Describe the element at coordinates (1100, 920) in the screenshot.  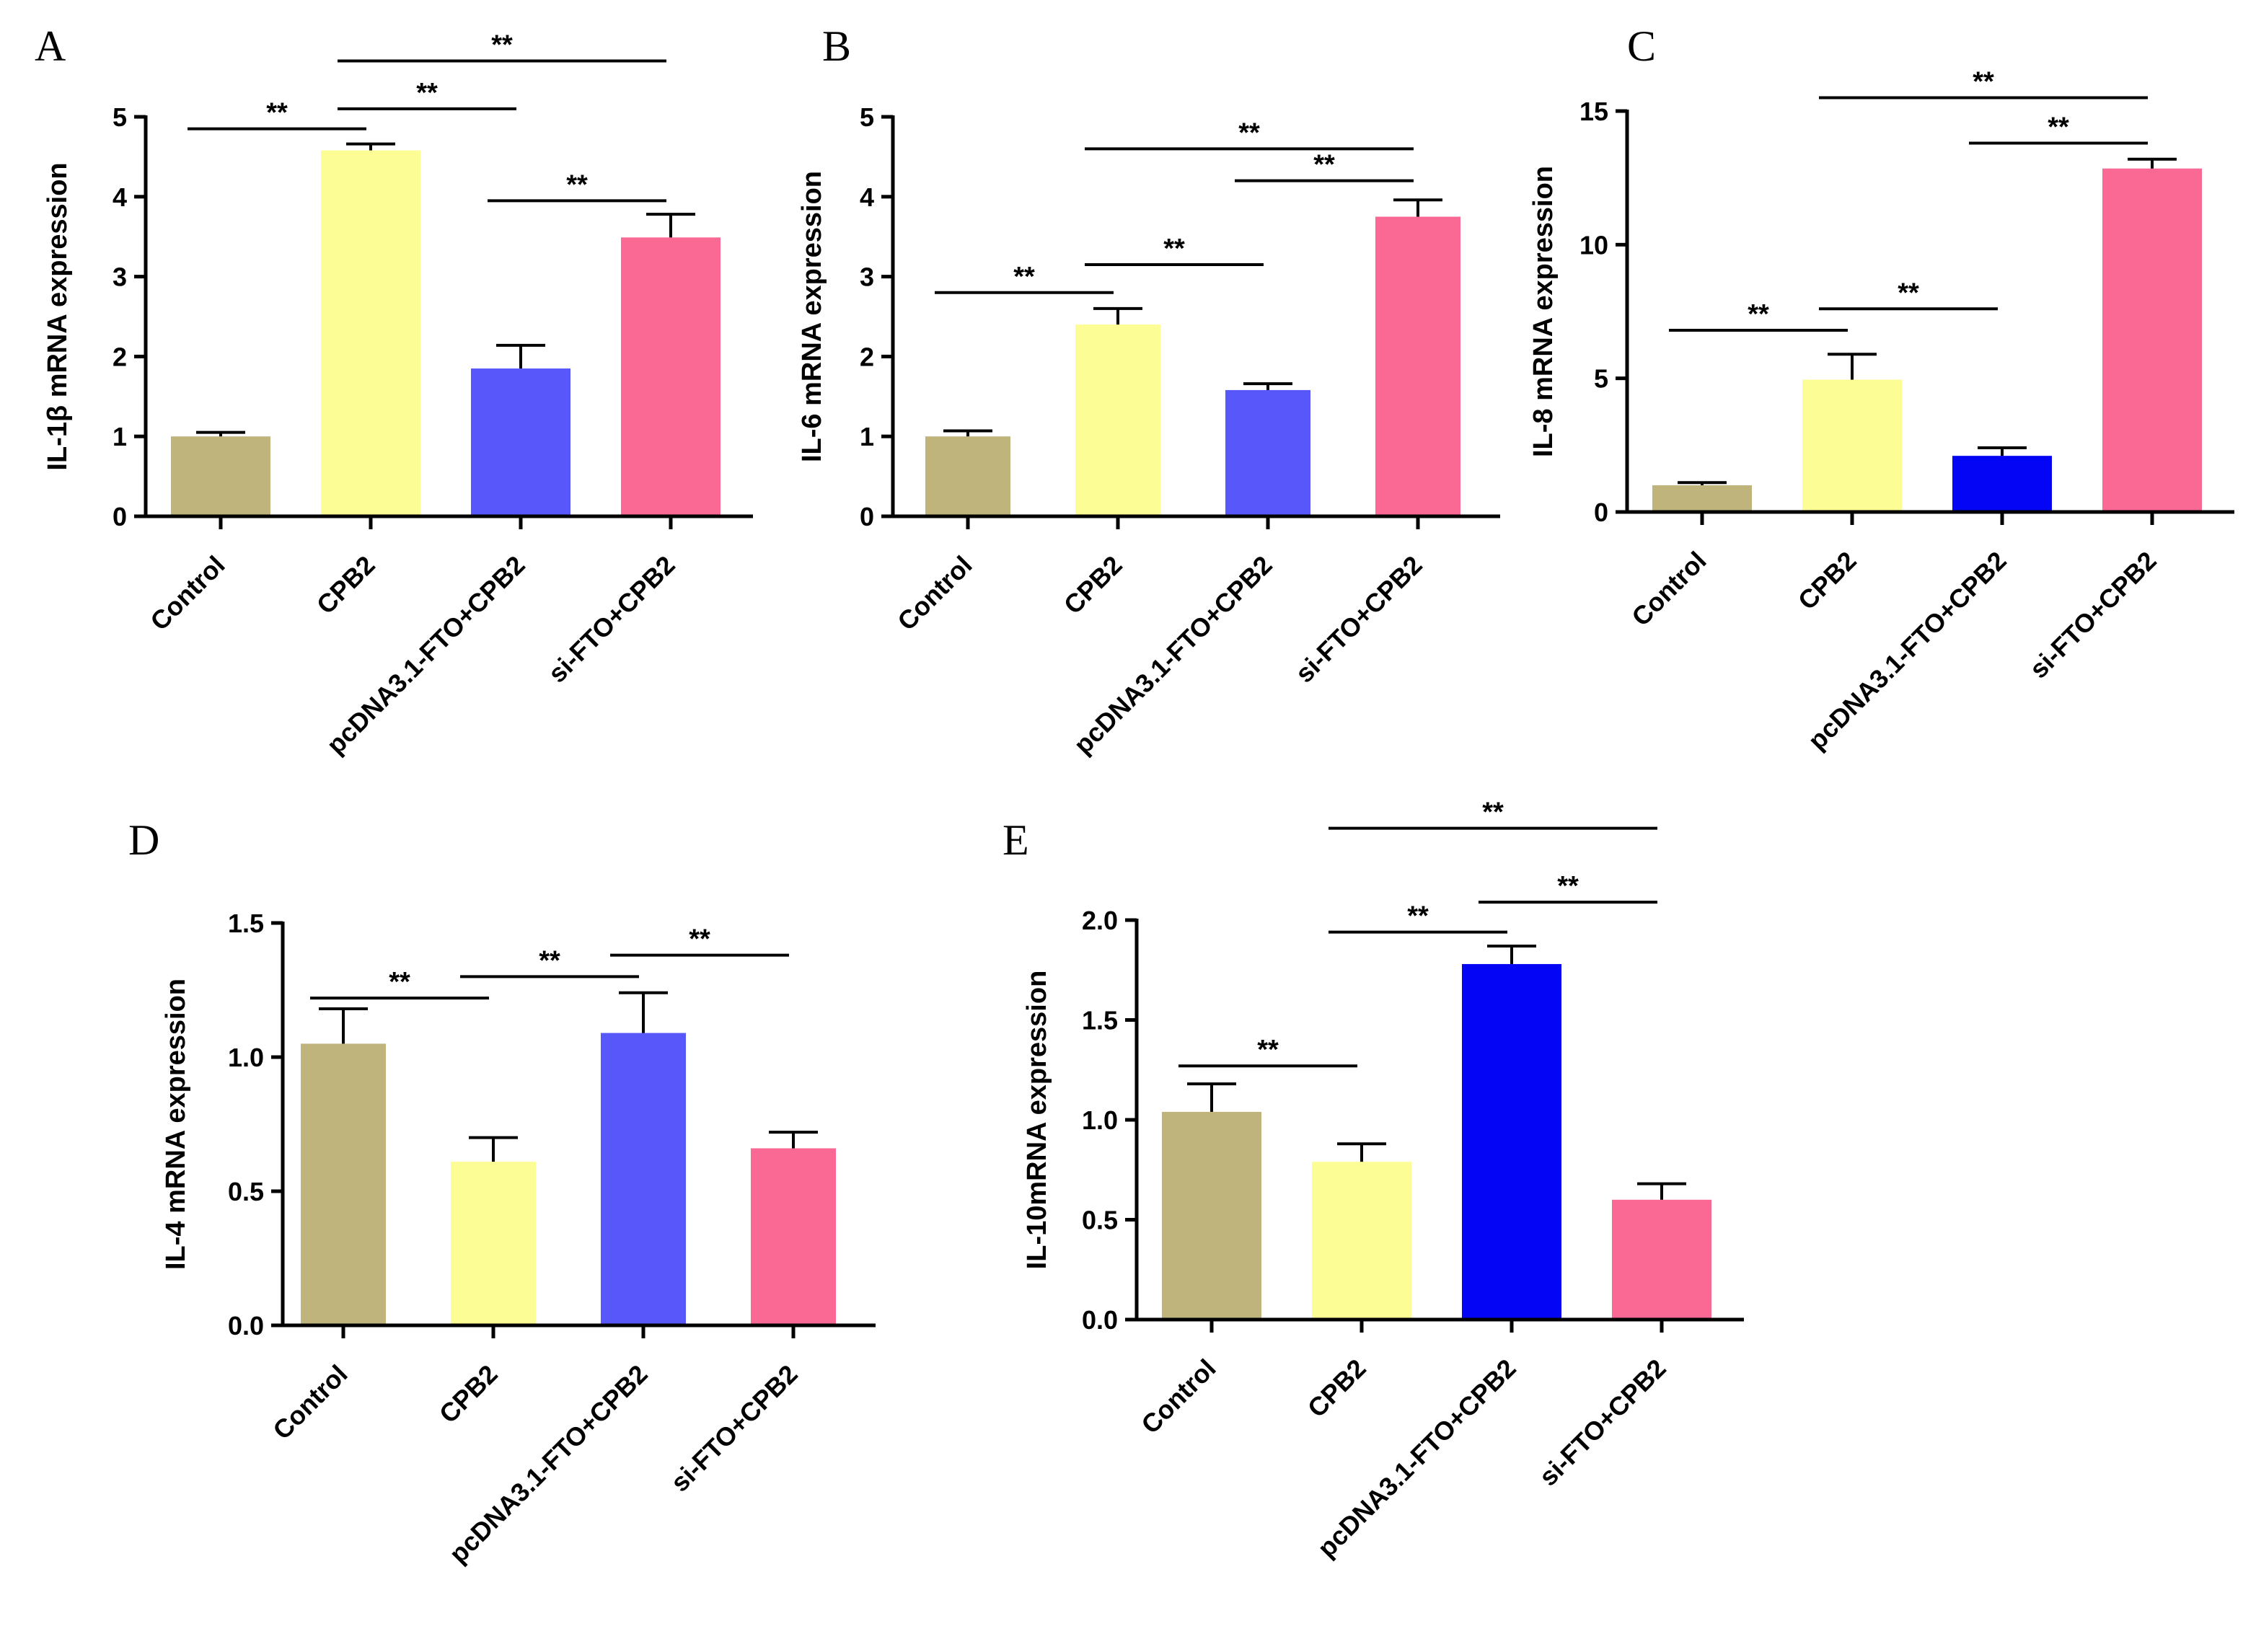
I see `y-tick-label: 2.0` at that location.